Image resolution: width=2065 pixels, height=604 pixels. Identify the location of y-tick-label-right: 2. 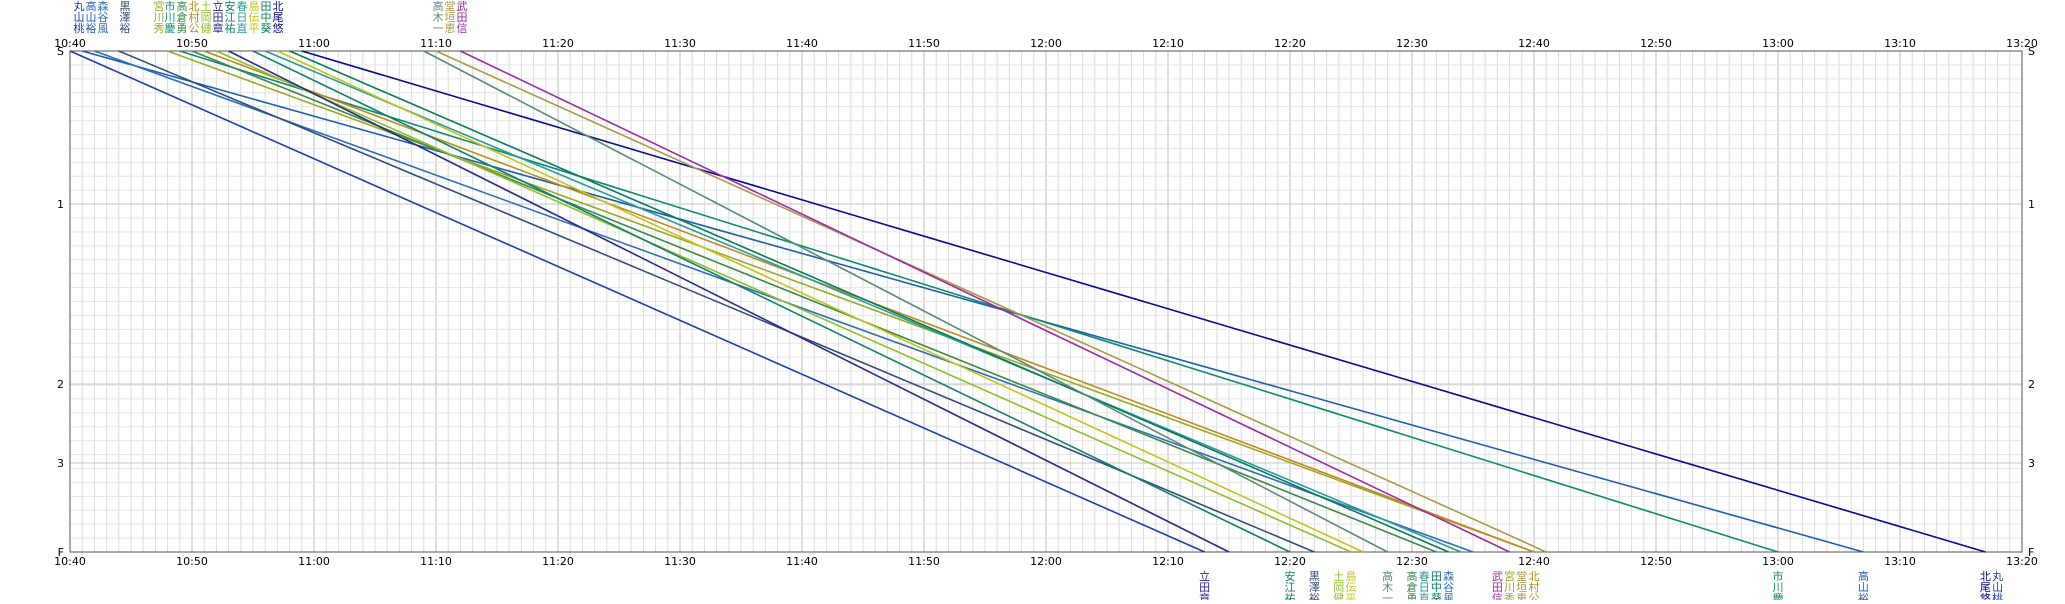
(2031, 384).